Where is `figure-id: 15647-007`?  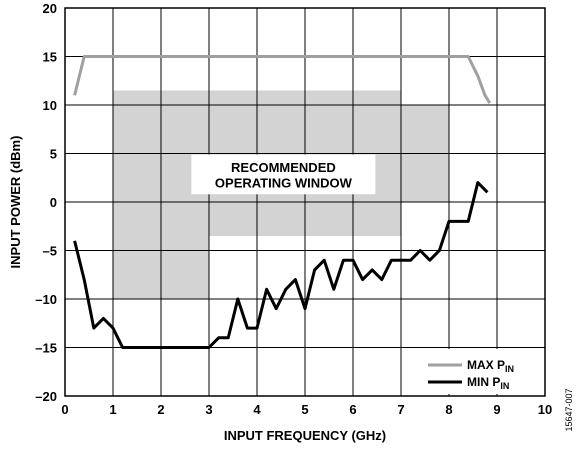 figure-id: 15647-007 is located at coordinates (569, 409).